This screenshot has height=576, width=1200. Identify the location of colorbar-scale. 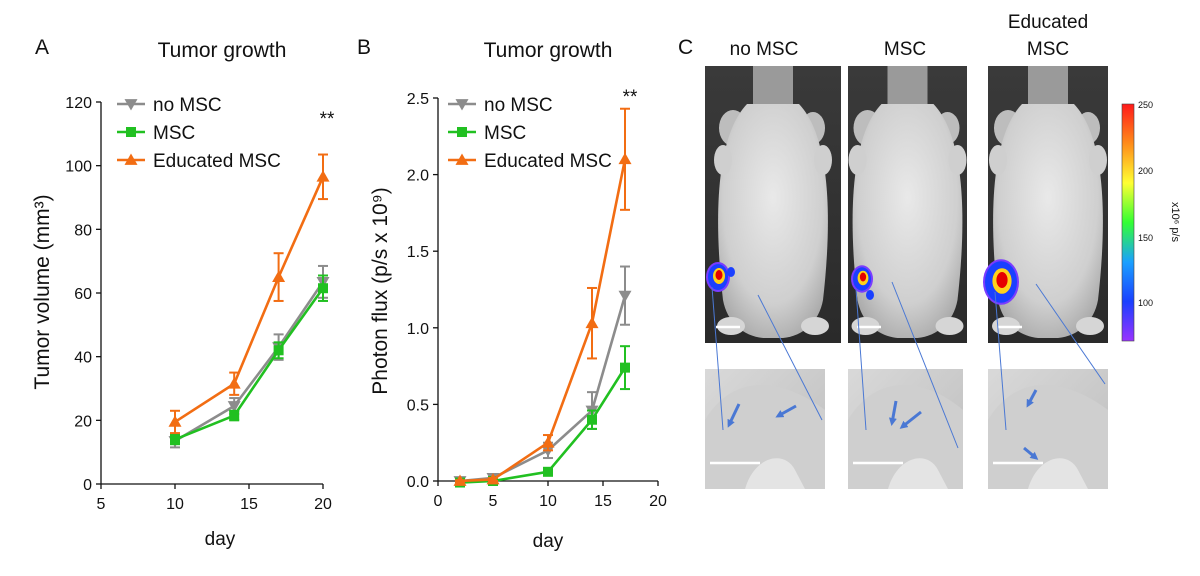
(1128, 222).